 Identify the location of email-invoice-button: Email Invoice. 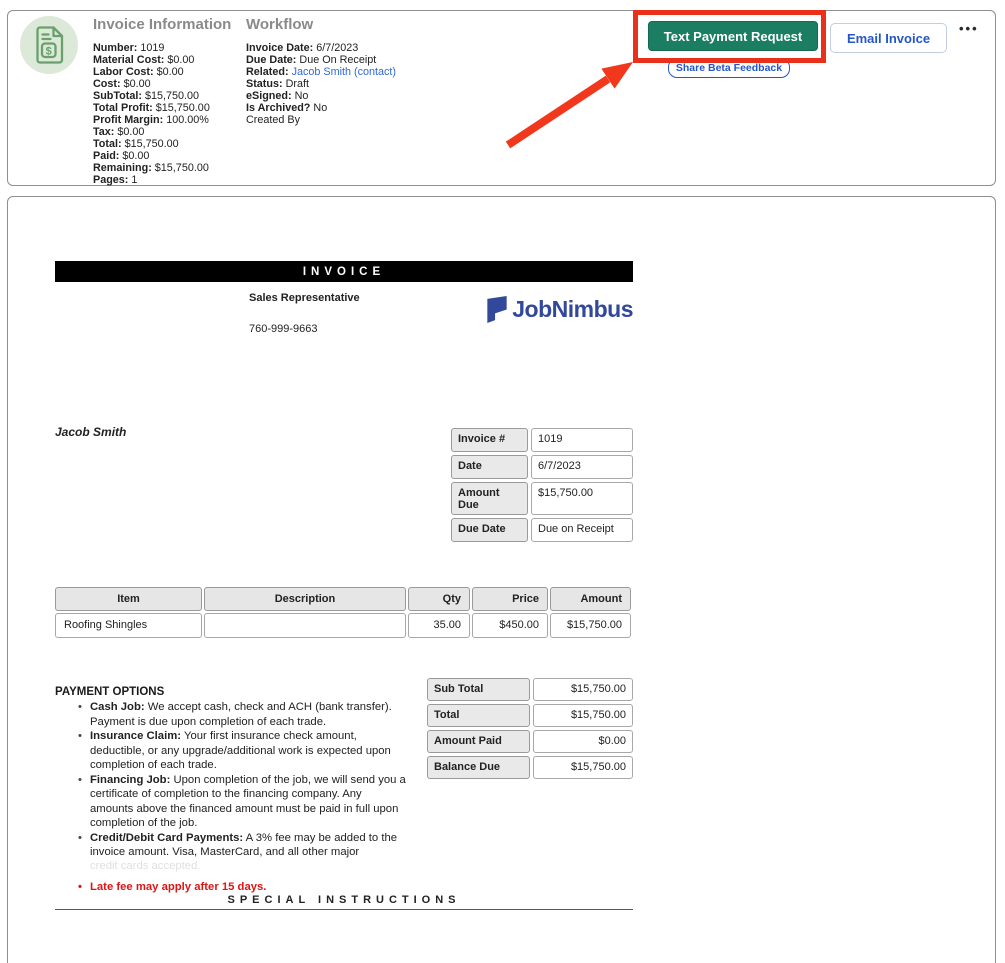
(888, 38).